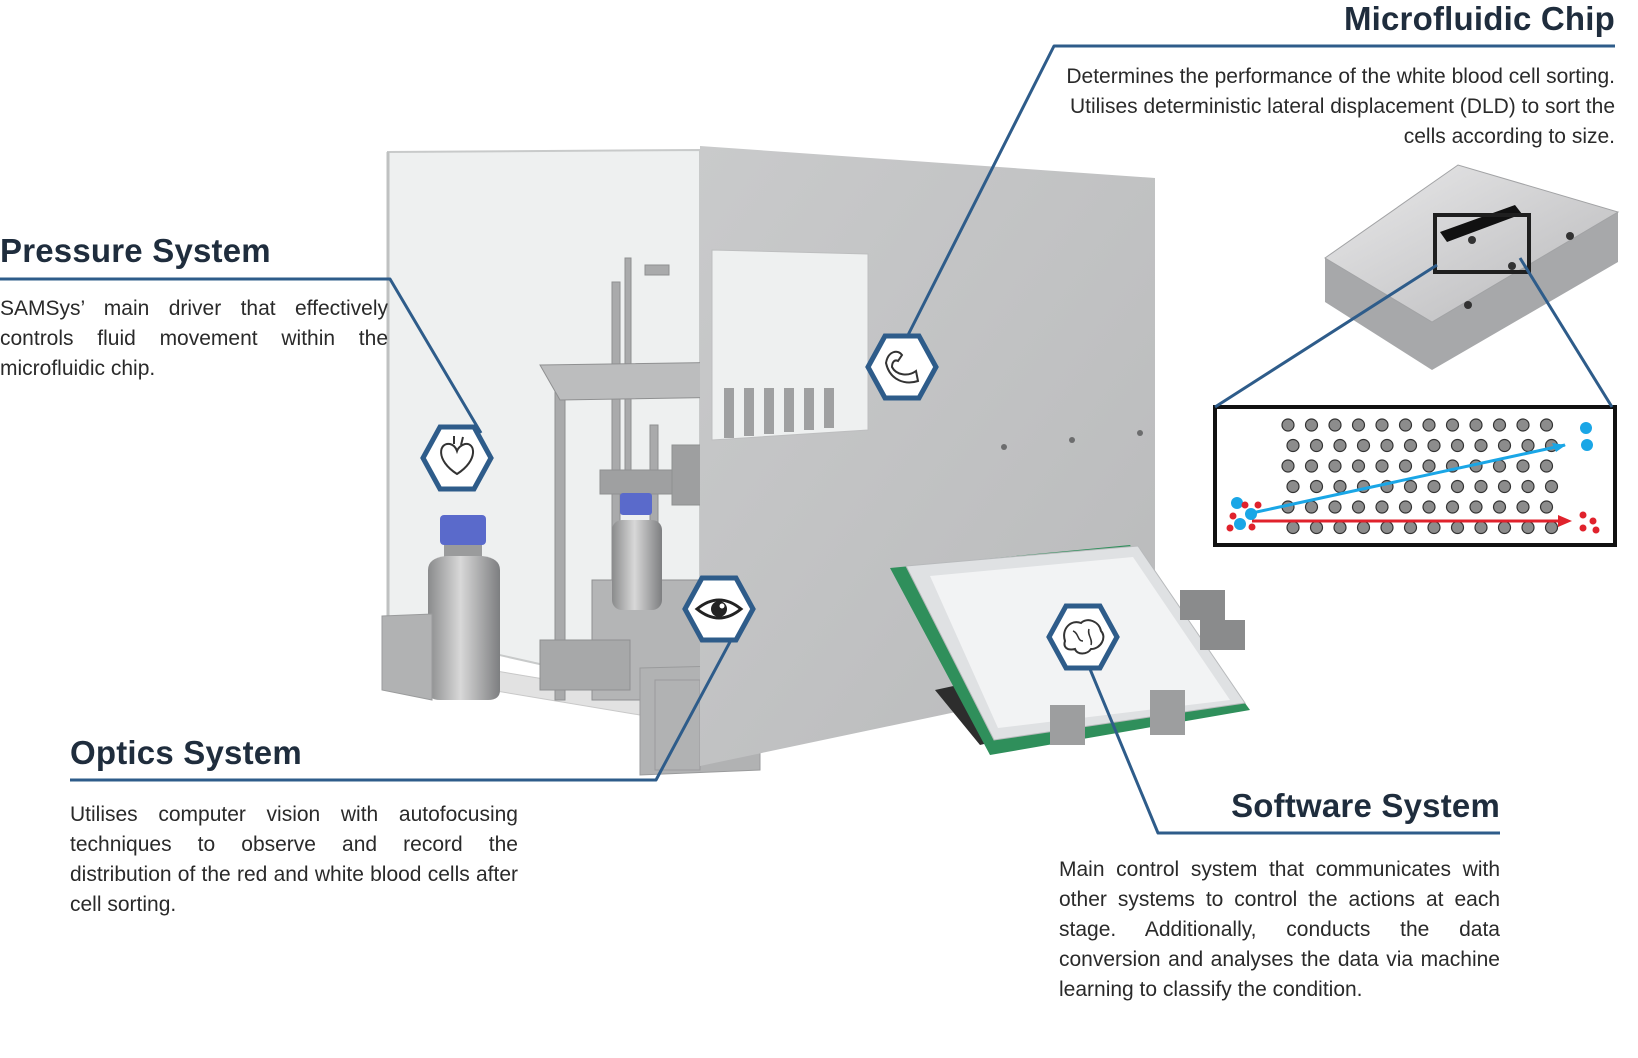 This screenshot has width=1638, height=1058. What do you see at coordinates (405, 704) in the screenshot?
I see `optics-leader-line` at bounding box center [405, 704].